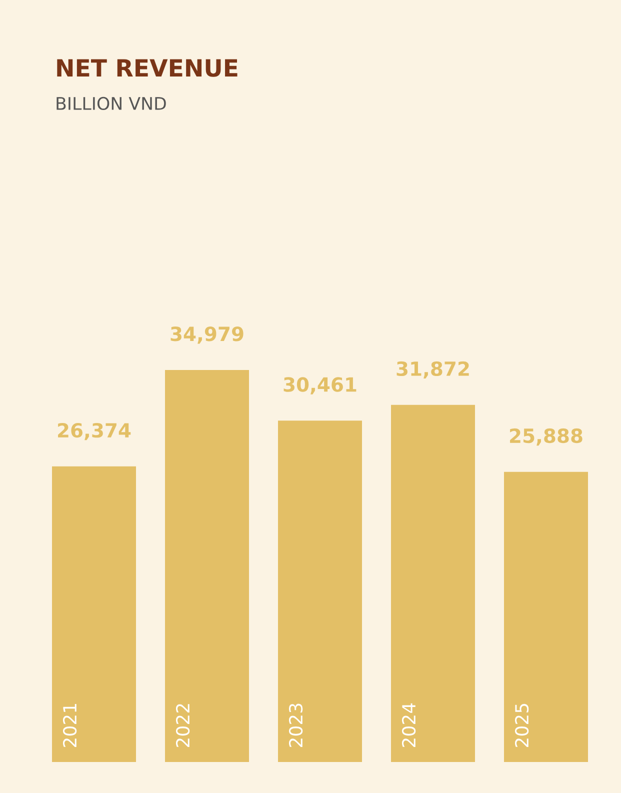 Image resolution: width=621 pixels, height=793 pixels. Describe the element at coordinates (147, 68) in the screenshot. I see `chart-title: NET REVENUE` at that location.